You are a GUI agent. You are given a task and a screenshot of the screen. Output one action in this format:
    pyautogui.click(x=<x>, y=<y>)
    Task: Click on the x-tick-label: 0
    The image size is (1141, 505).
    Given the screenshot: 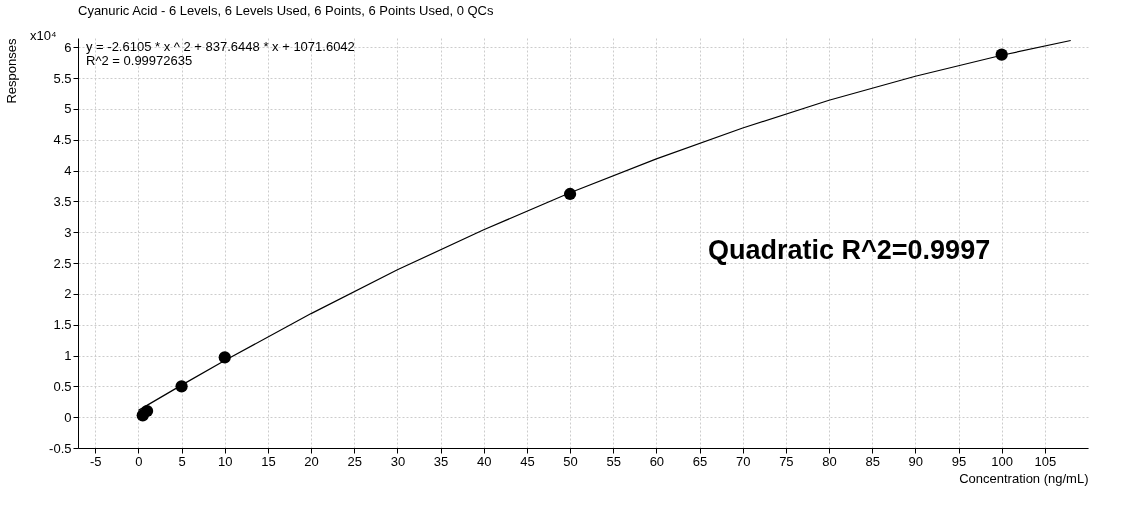 What is the action you would take?
    pyautogui.click(x=139, y=461)
    